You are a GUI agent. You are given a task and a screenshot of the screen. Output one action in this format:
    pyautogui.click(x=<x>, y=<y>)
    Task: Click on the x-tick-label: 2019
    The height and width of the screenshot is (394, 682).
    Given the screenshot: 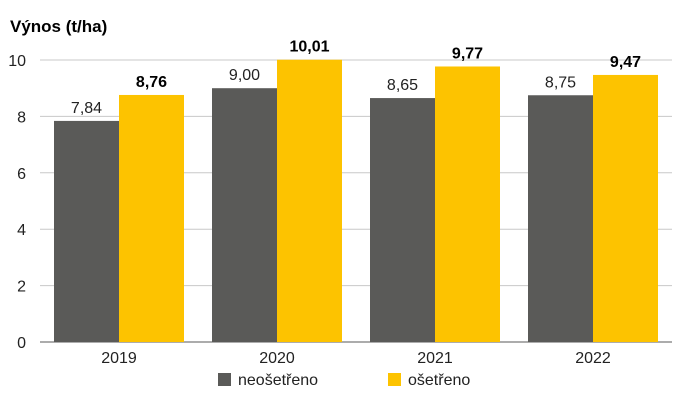 What is the action you would take?
    pyautogui.click(x=119, y=358)
    